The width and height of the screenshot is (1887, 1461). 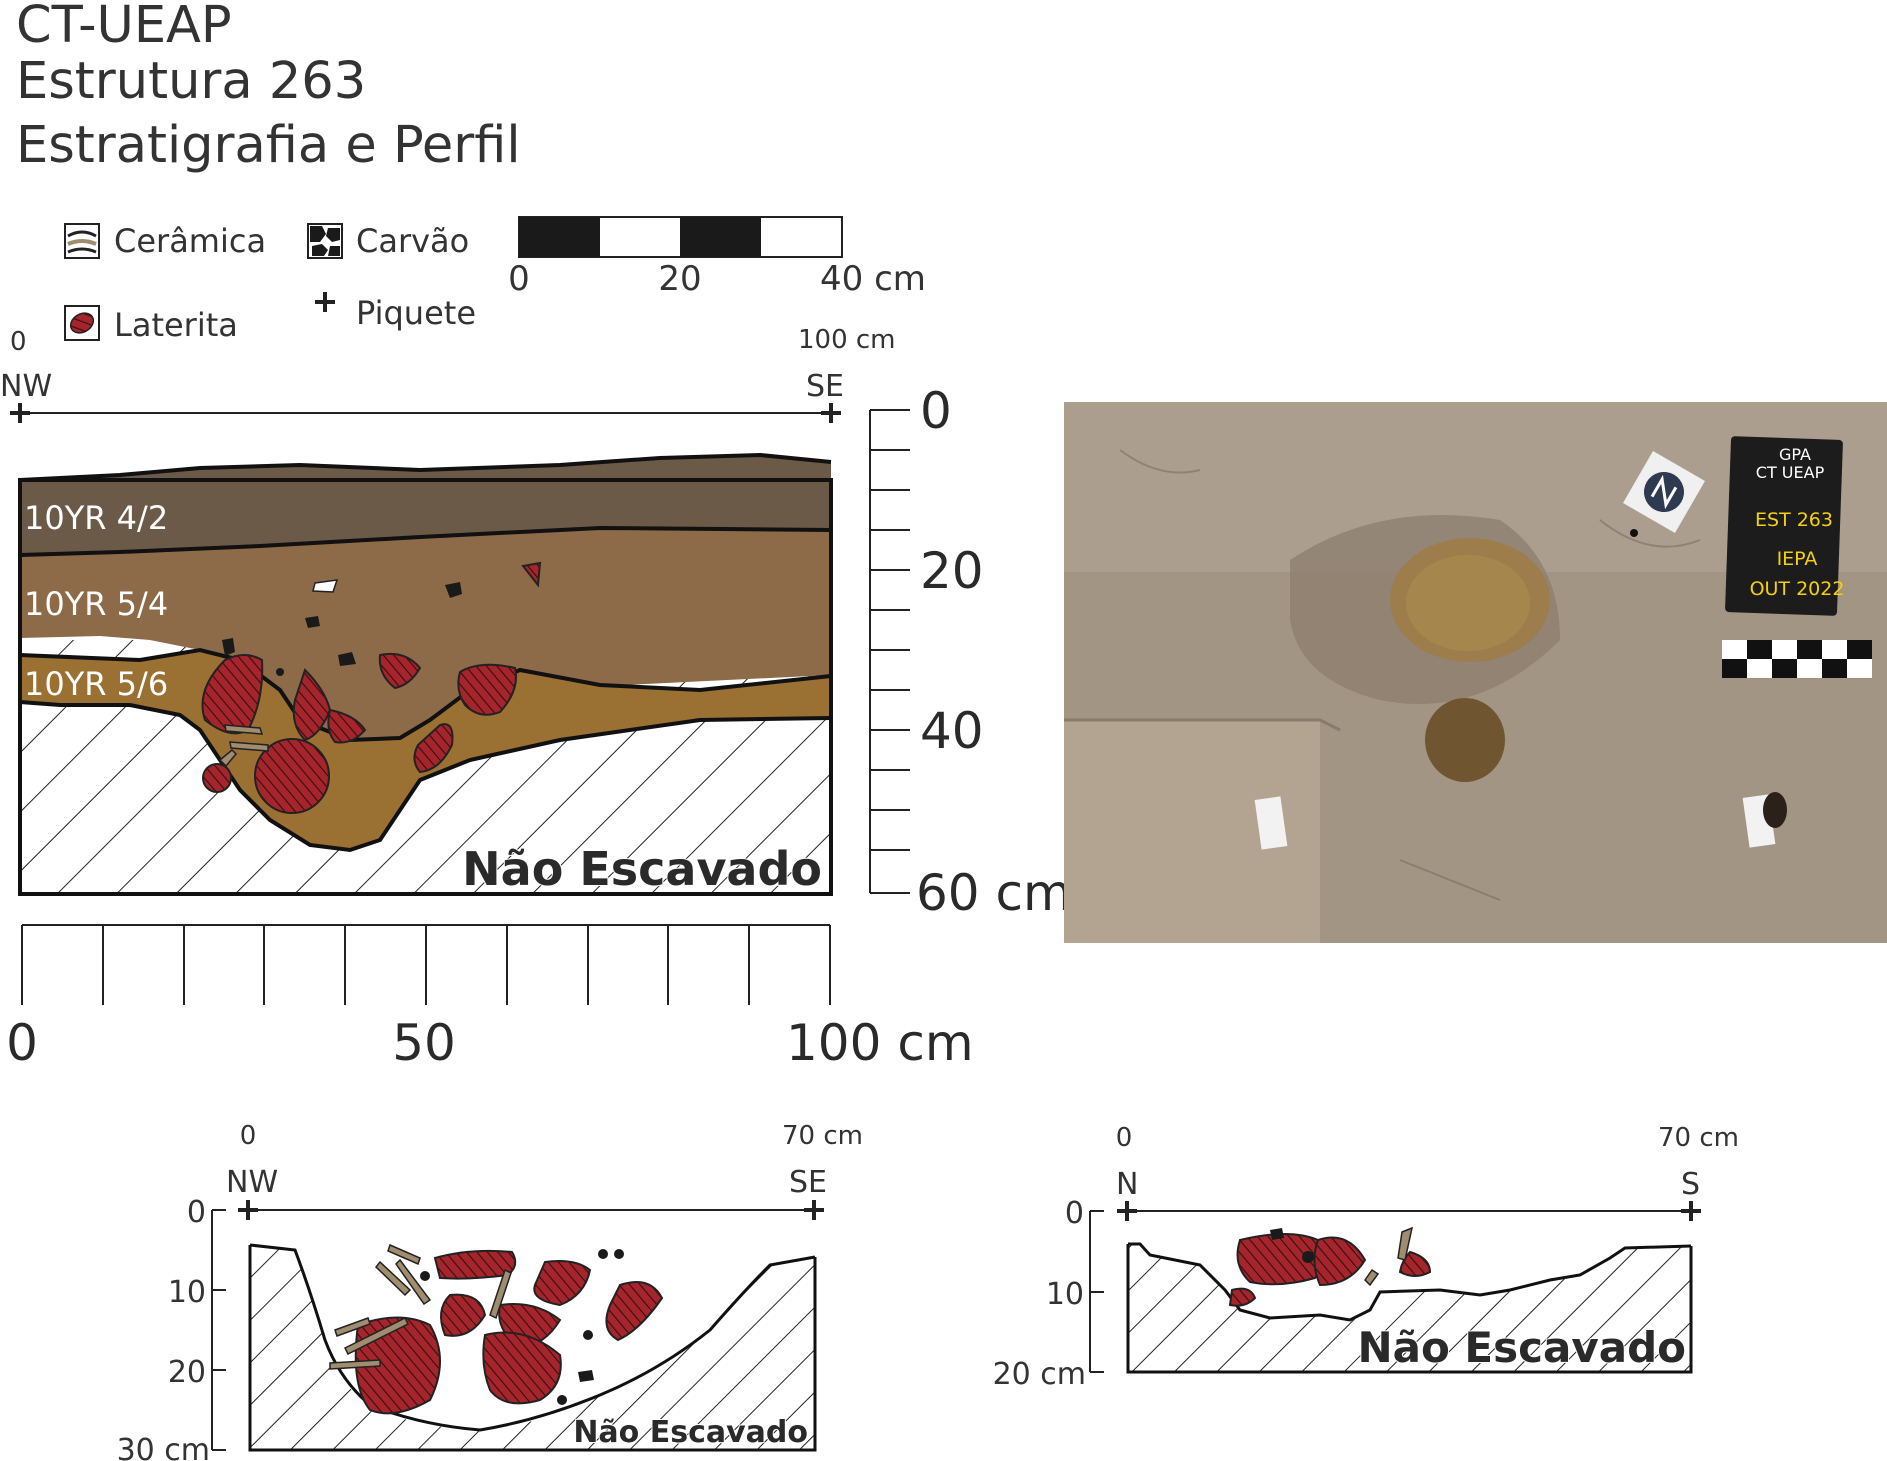 I want to click on p2-depth-30: 30 cm, so click(x=163, y=1447).